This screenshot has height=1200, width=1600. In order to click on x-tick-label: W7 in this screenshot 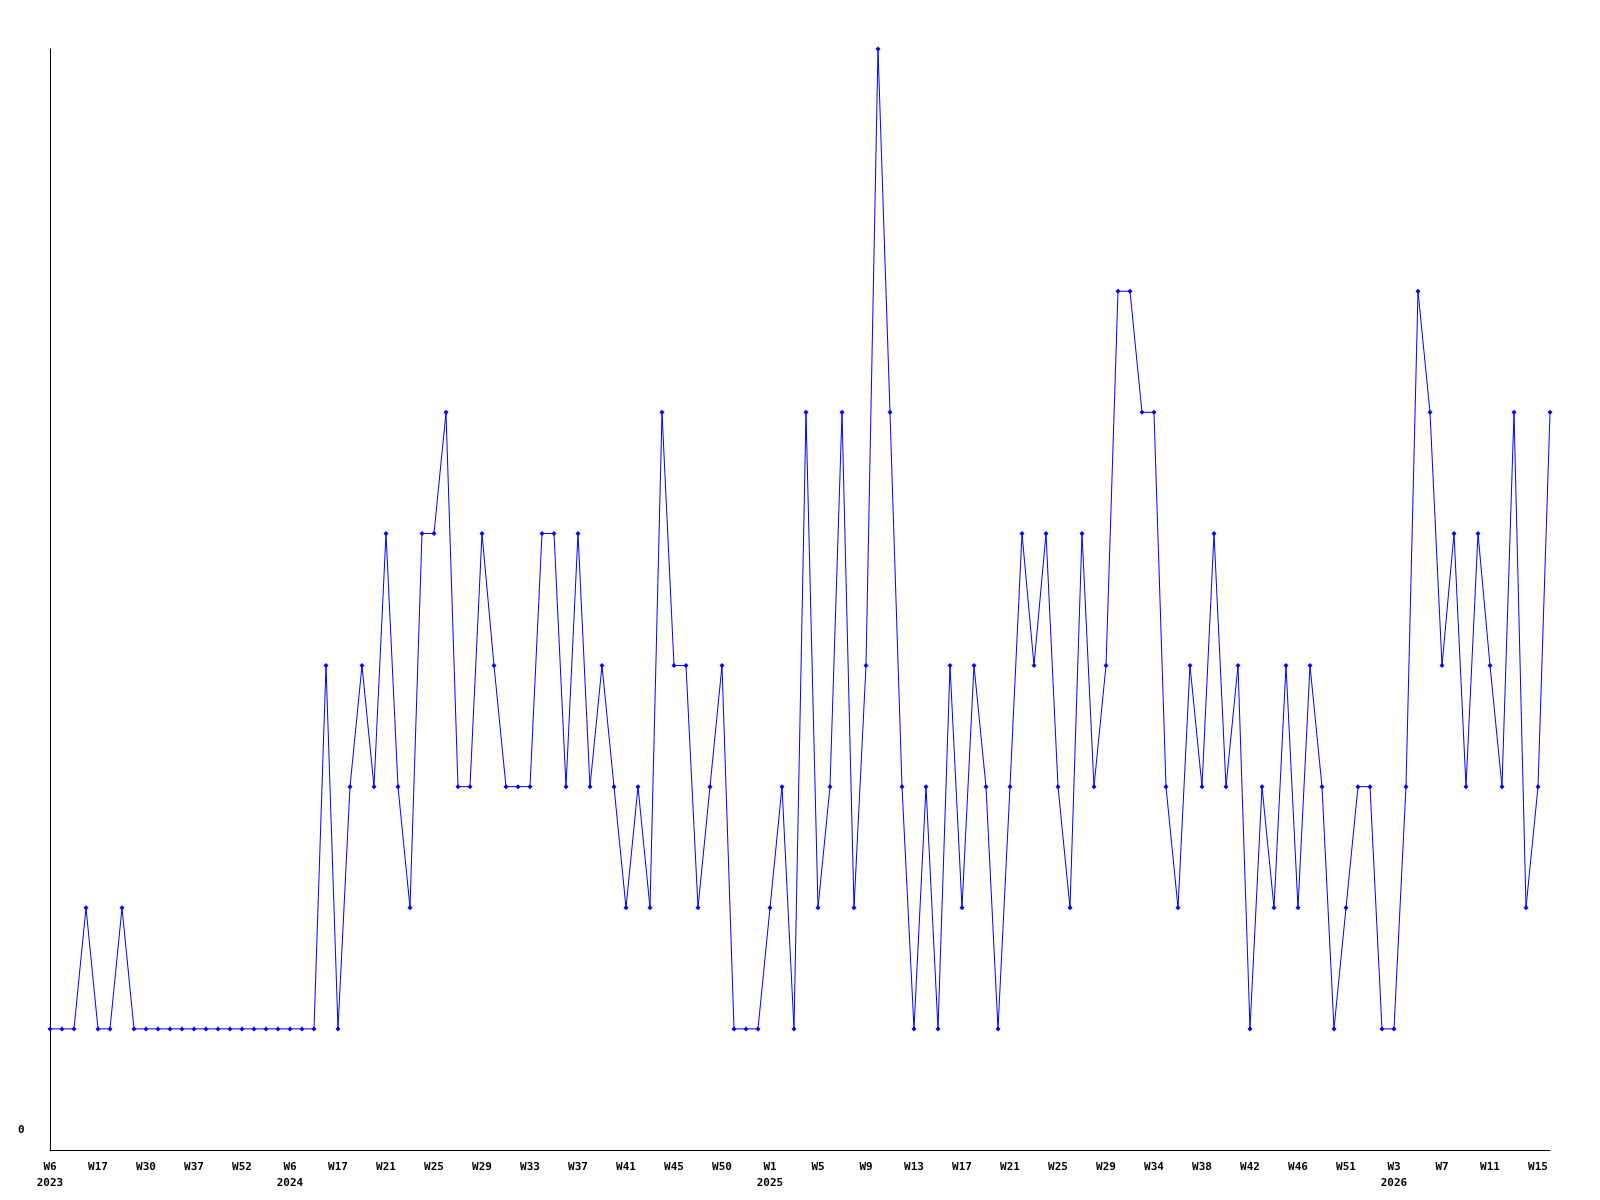, I will do `click(1442, 1166)`.